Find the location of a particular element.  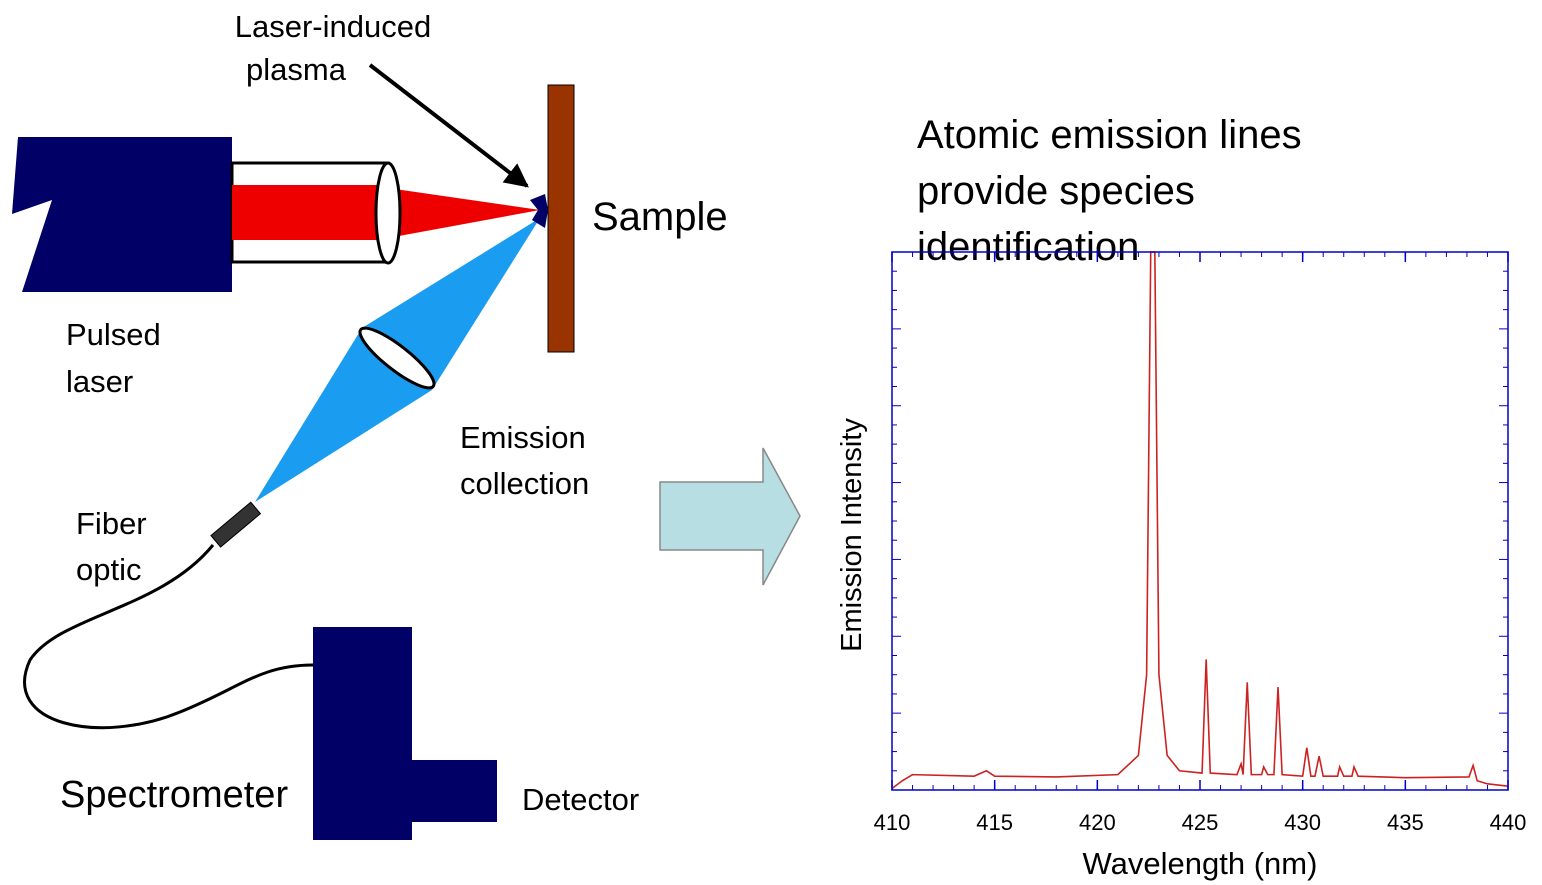

chart-title: identification is located at coordinates (1028, 247).